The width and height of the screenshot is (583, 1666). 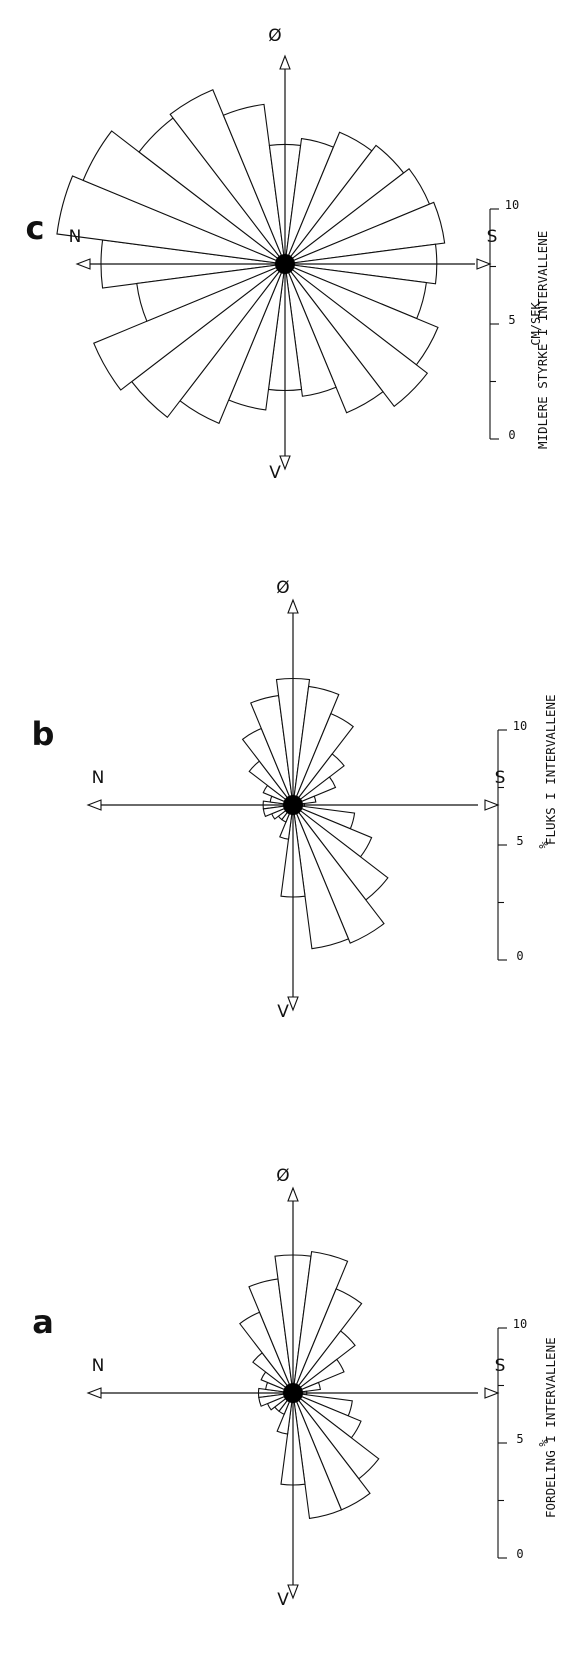 What do you see at coordinates (35, 228) in the screenshot?
I see `panel-label-c: c` at bounding box center [35, 228].